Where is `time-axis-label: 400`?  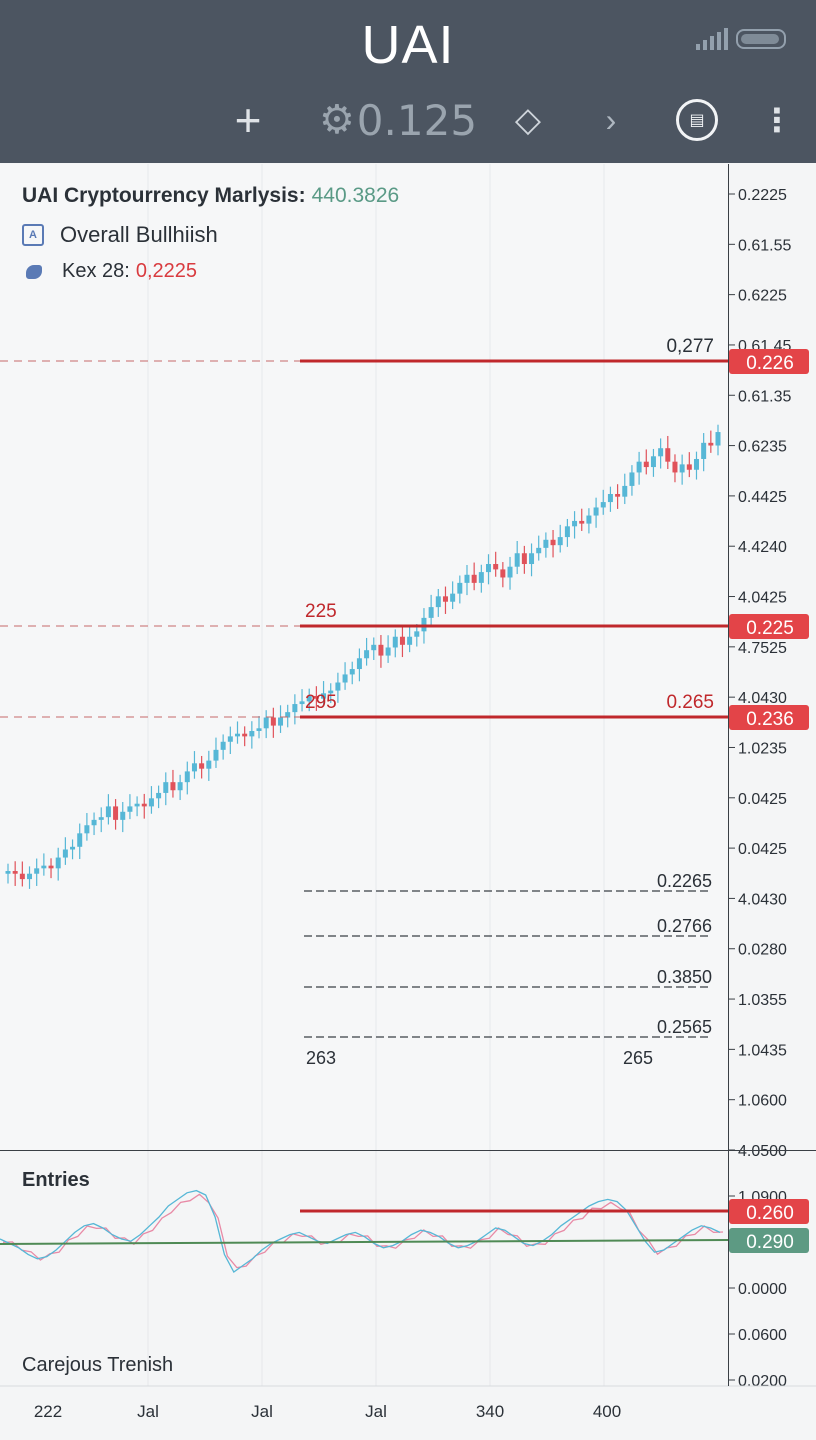 time-axis-label: 400 is located at coordinates (607, 1411).